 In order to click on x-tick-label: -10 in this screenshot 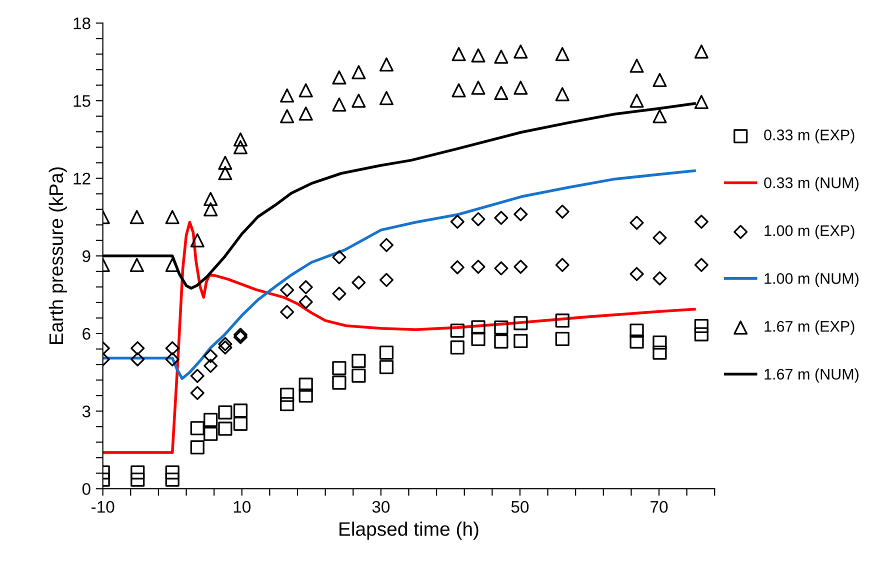, I will do `click(103, 506)`.